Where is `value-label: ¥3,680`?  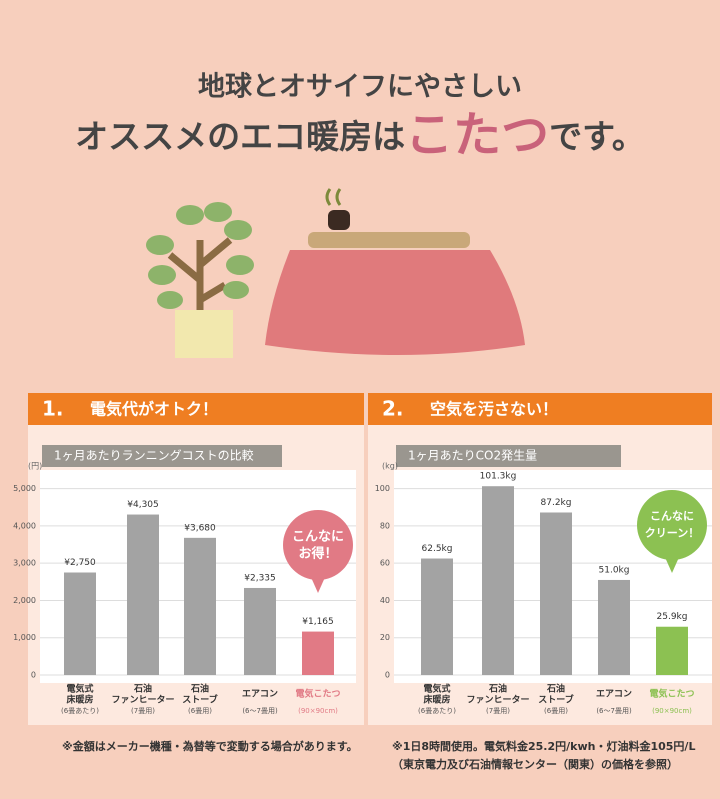 value-label: ¥3,680 is located at coordinates (200, 528).